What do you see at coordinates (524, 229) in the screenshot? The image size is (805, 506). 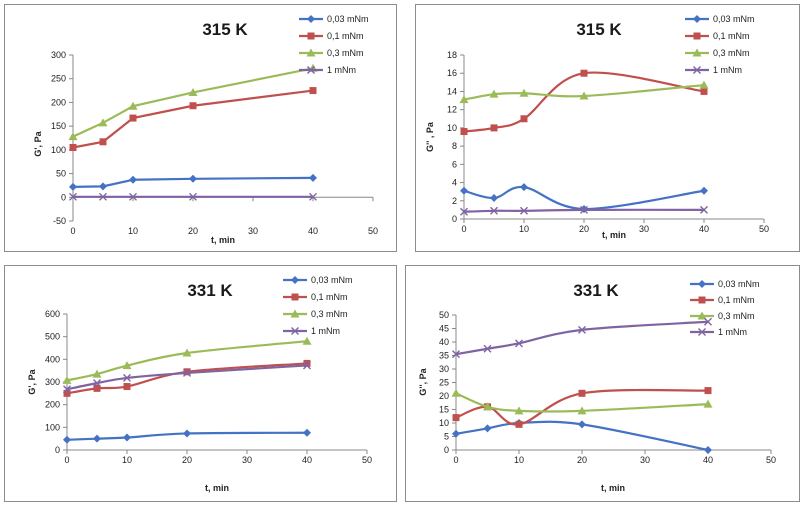 I see `x-tick-label: 10` at bounding box center [524, 229].